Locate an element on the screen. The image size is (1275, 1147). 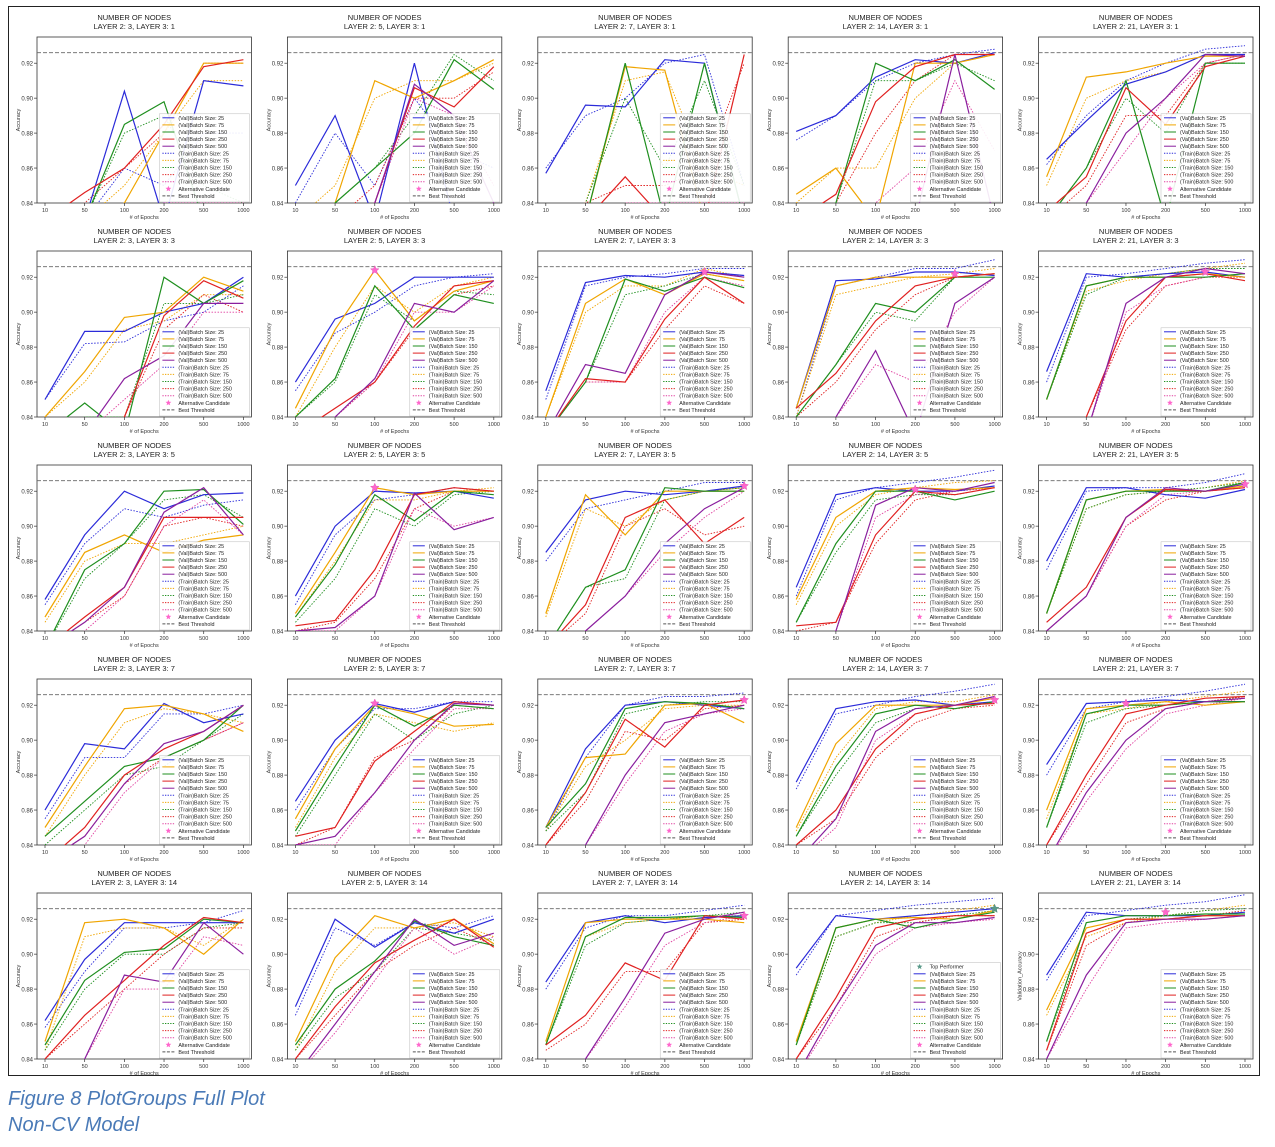
x-tick-label: 1000 is located at coordinates (243, 425).